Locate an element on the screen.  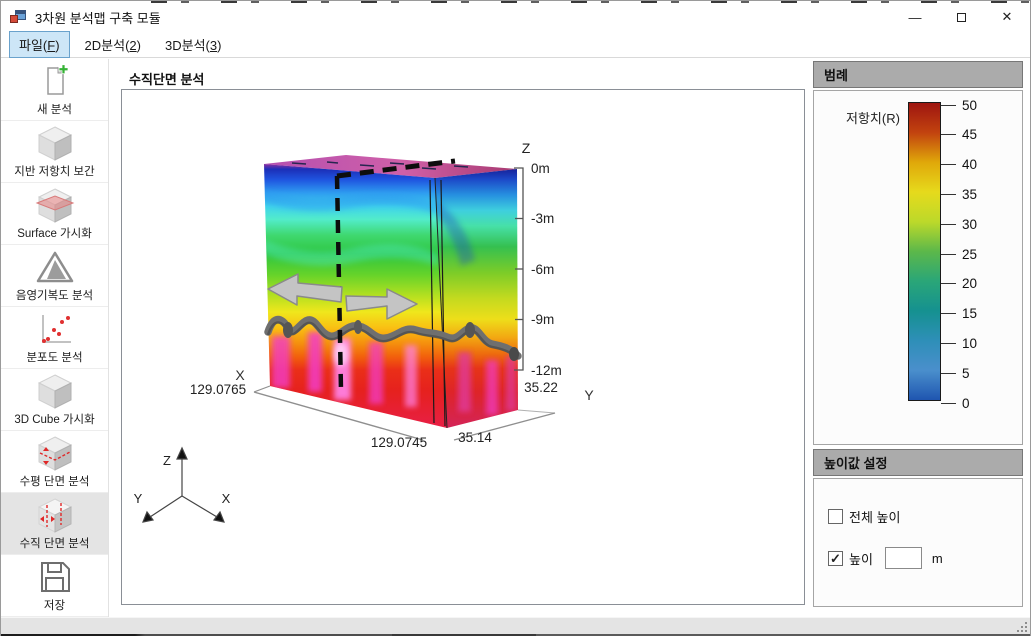
sidebar-item-hillshade-analysis: 음영기복도 분석 is located at coordinates (54, 276).